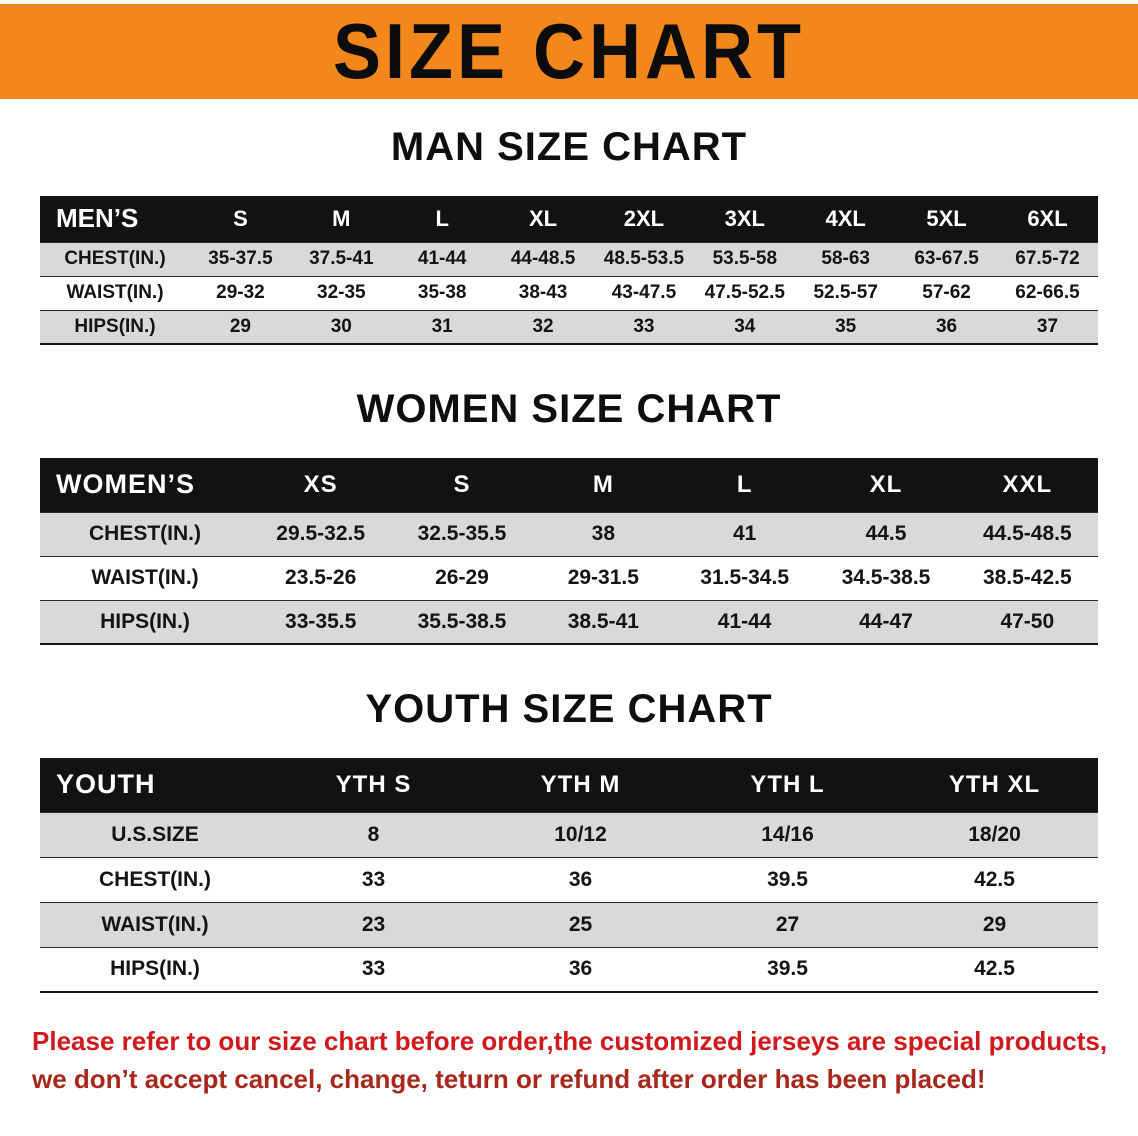  What do you see at coordinates (603, 577) in the screenshot?
I see `size-value: 29-31.5` at bounding box center [603, 577].